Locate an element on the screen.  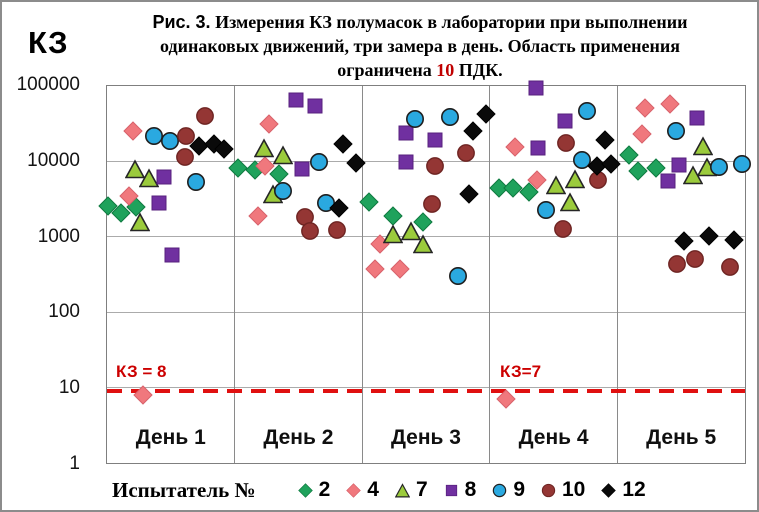
legend-item-label: 12 is located at coordinates (634, 489).